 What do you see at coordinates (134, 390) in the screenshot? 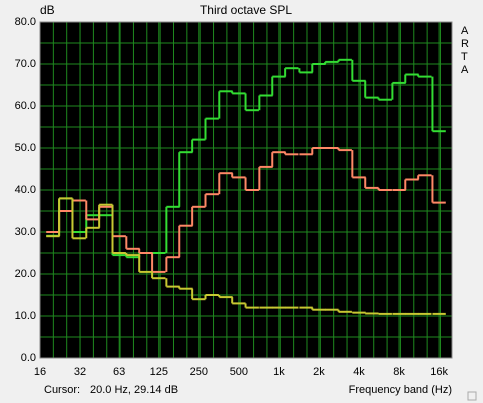
I see `cursor-value: 20.0 Hz, 29.14 dB` at bounding box center [134, 390].